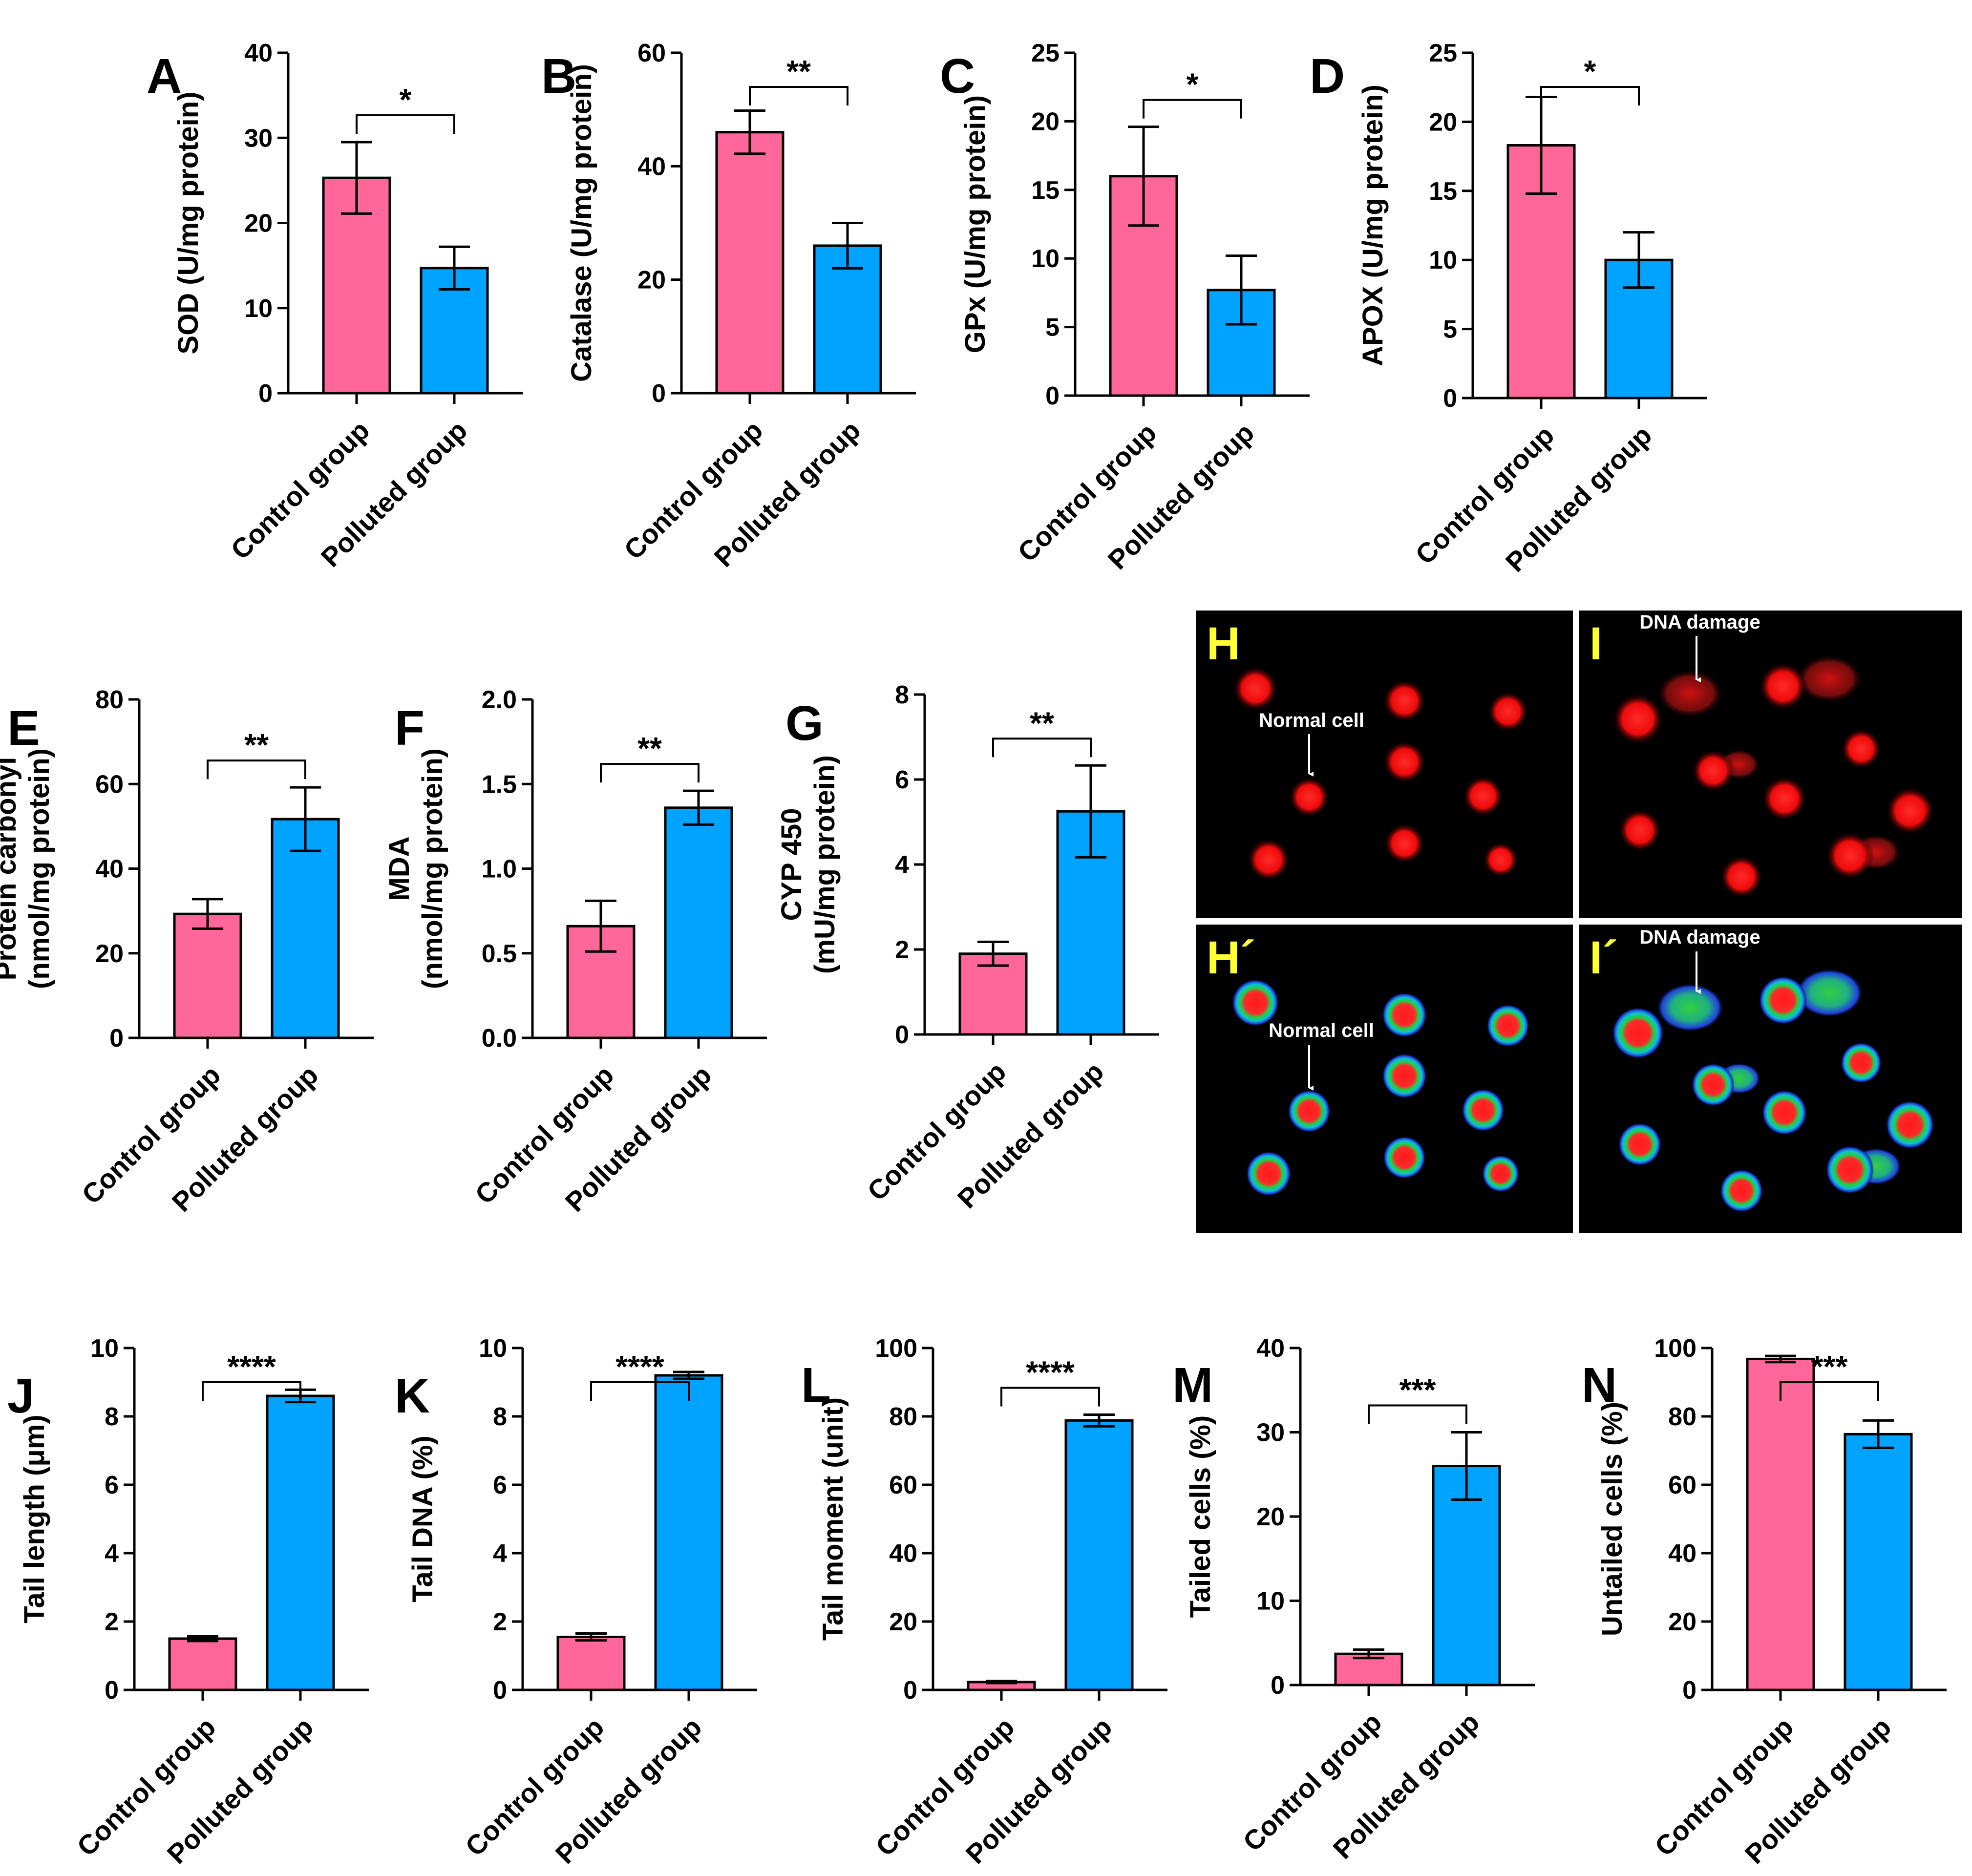 This screenshot has height=1876, width=1972. What do you see at coordinates (1675, 1348) in the screenshot?
I see `y-tick-label: 100` at bounding box center [1675, 1348].